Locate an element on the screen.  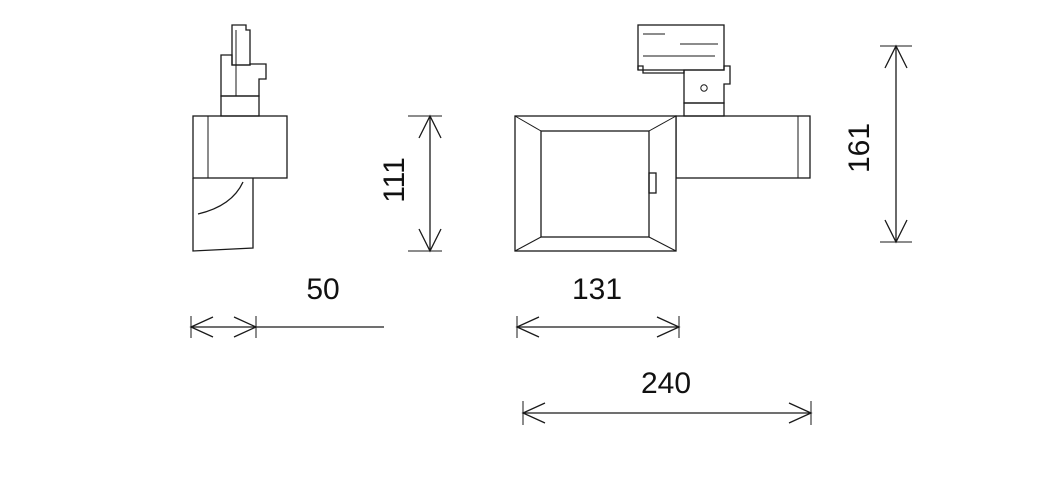
side-housing-upper is located at coordinates (240, 147).